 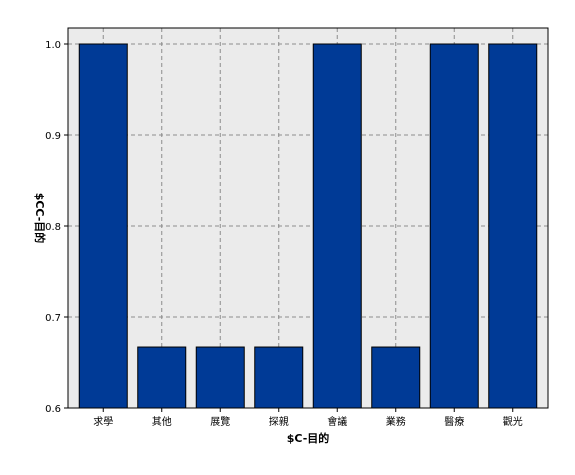 I want to click on y-axis-ticks: 0.6 0.7 0.8 0.9 1.0, so click(x=56, y=227).